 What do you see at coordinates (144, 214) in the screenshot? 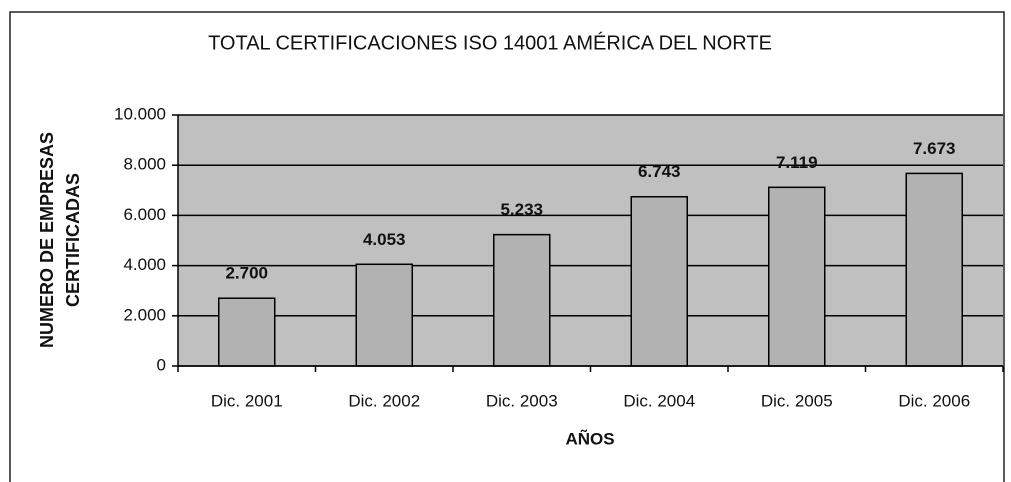
I see `y-tick-label: 6.000` at bounding box center [144, 214].